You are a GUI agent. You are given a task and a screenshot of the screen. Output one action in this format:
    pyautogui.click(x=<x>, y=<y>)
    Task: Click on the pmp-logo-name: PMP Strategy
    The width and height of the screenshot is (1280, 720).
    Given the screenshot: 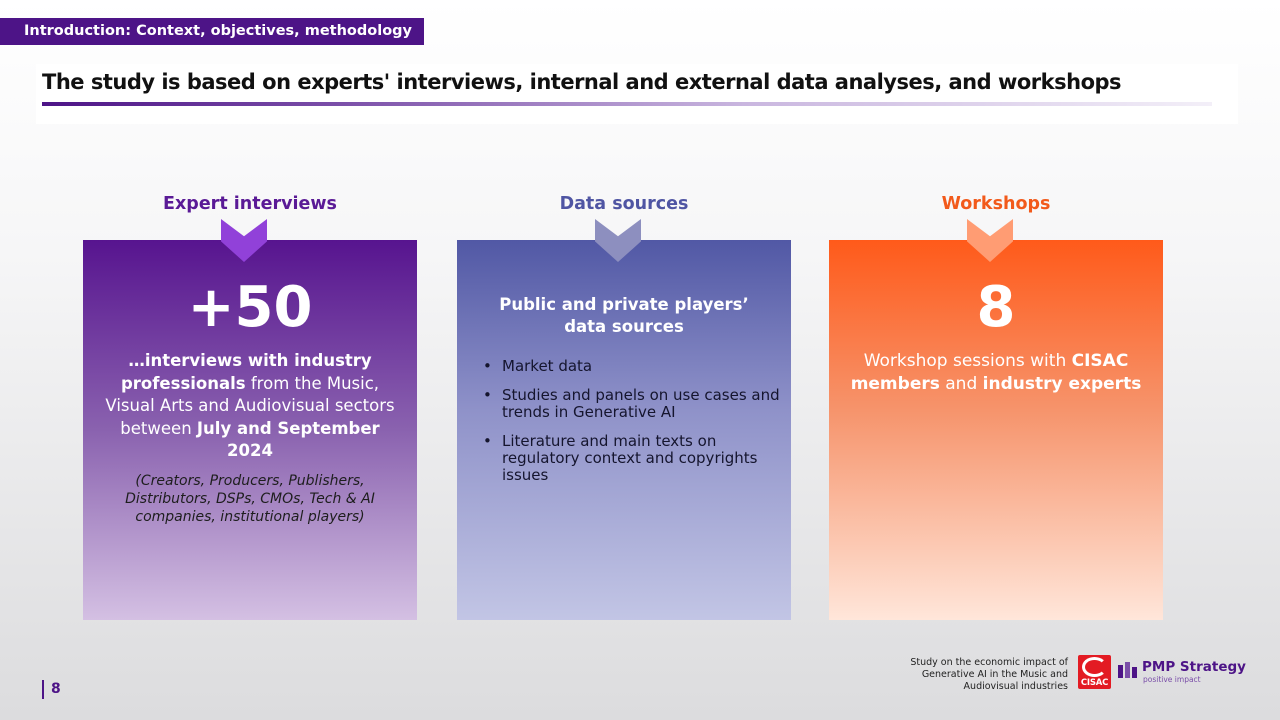 What is the action you would take?
    pyautogui.click(x=1194, y=667)
    